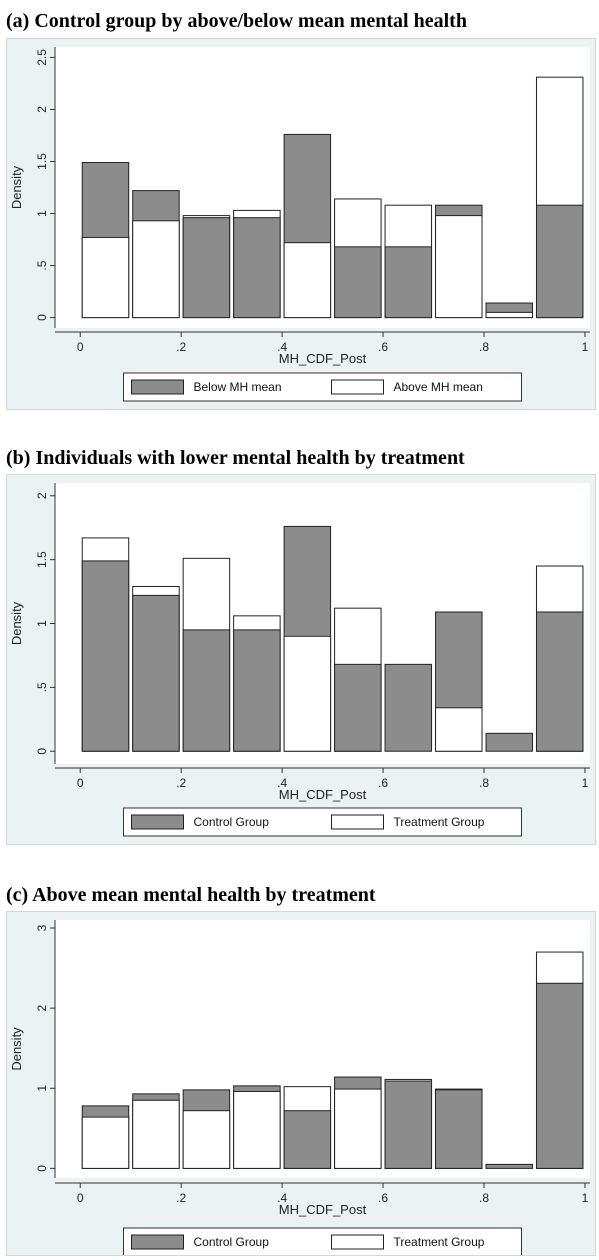  I want to click on panel-b-legend-box, so click(322, 822).